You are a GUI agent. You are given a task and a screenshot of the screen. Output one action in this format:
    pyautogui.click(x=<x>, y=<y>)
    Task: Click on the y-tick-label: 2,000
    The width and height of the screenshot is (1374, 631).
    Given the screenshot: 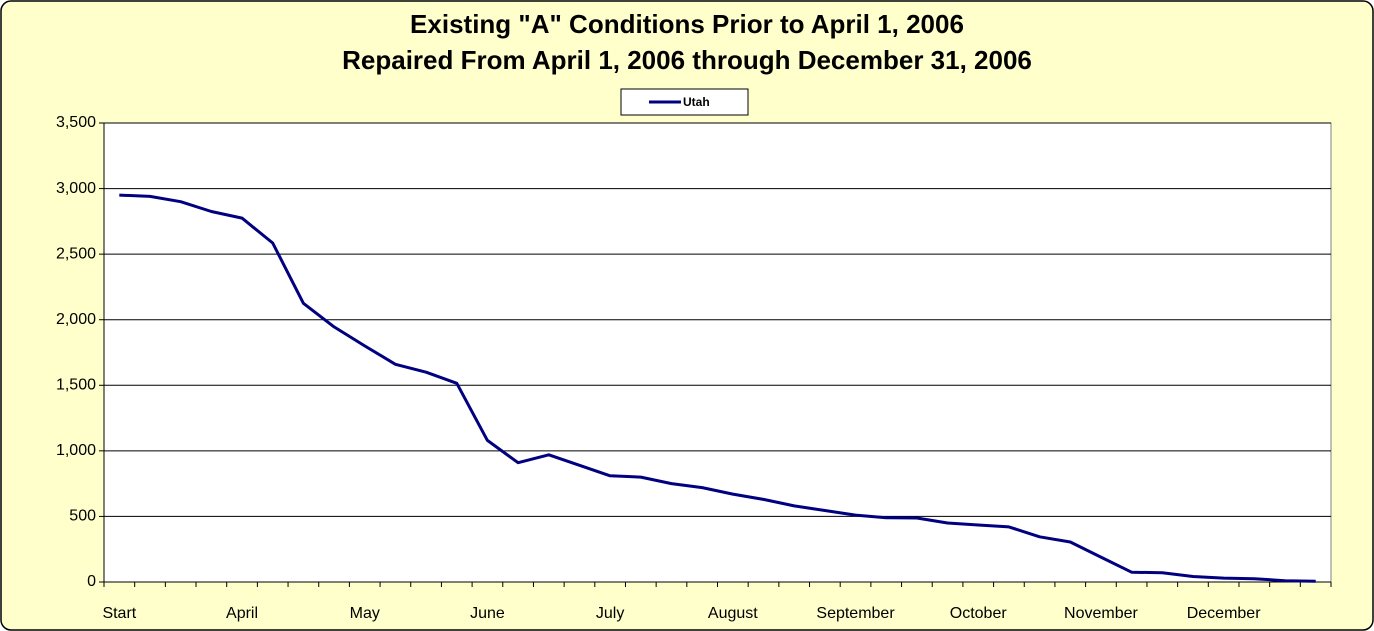 What is the action you would take?
    pyautogui.click(x=76, y=319)
    